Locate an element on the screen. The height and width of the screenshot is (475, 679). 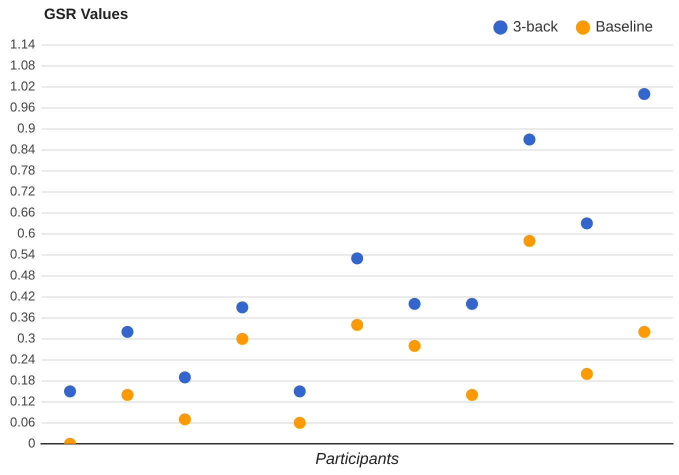
y-tick-label: 0.78 is located at coordinates (23, 170).